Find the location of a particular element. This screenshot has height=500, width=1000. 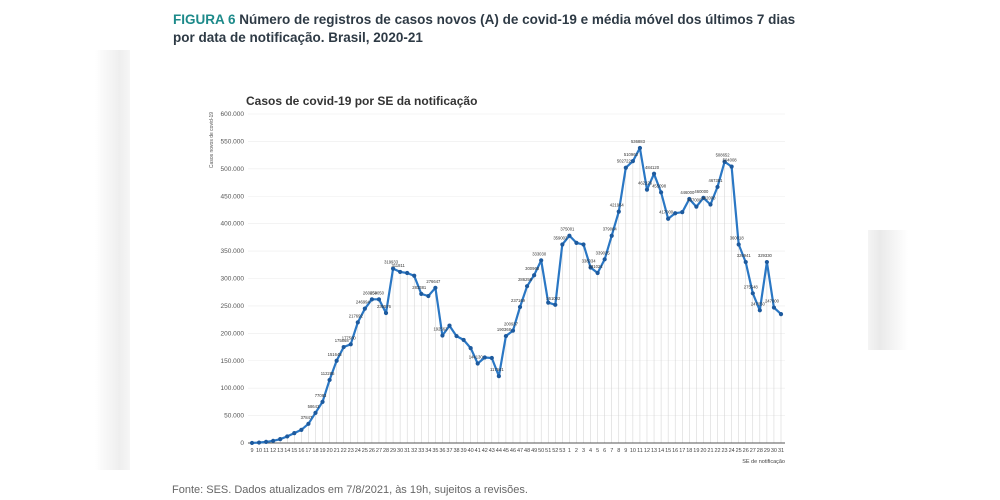

data-label: 177500 is located at coordinates (349, 337).